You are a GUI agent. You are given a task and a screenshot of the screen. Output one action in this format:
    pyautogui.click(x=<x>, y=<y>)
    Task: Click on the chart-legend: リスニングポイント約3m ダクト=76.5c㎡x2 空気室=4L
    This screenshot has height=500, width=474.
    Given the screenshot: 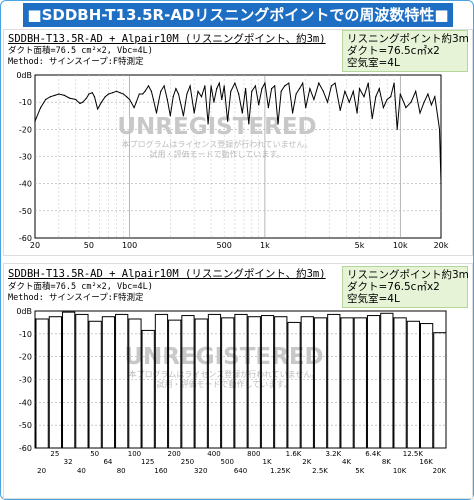 What is the action you would take?
    pyautogui.click(x=405, y=51)
    